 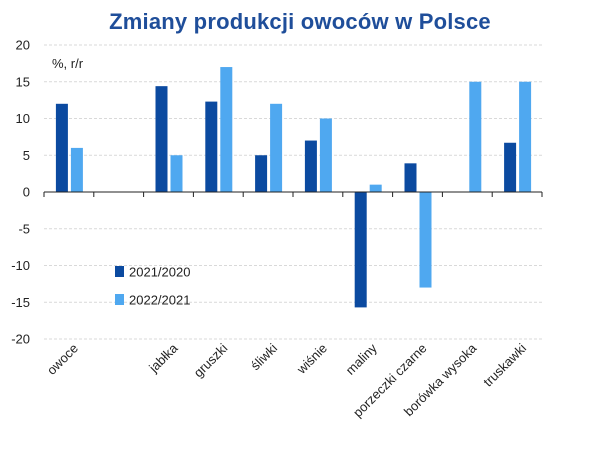 What do you see at coordinates (20, 302) in the screenshot?
I see `y-tick-label: -15` at bounding box center [20, 302].